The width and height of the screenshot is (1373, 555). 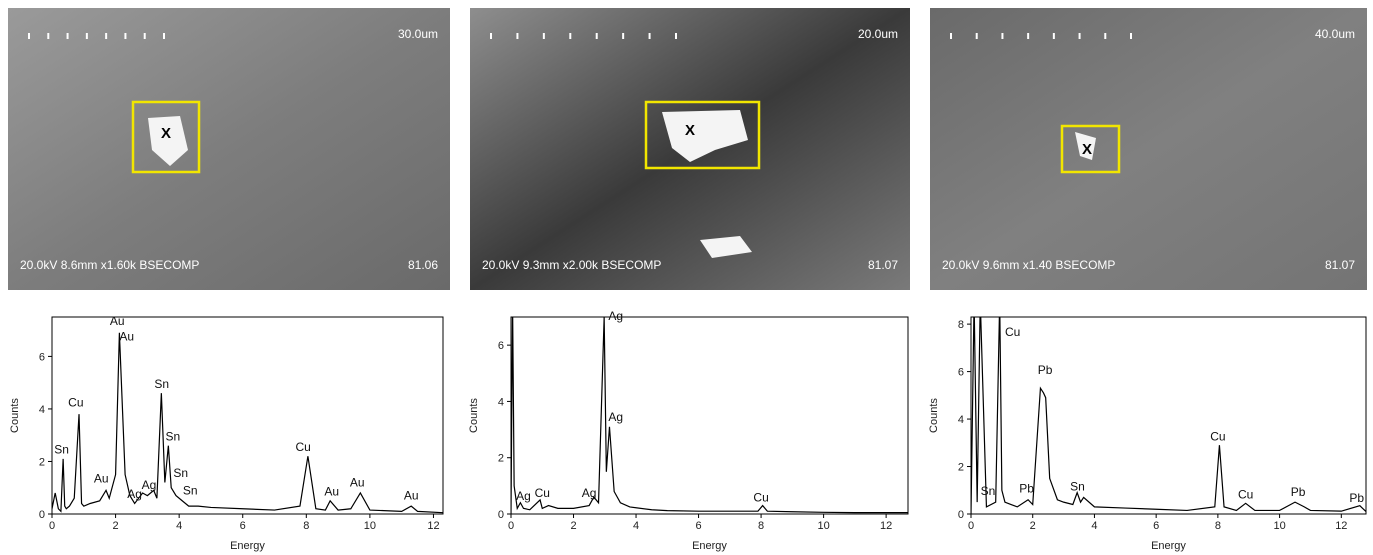 I want to click on plot-area, so click(x=247, y=423).